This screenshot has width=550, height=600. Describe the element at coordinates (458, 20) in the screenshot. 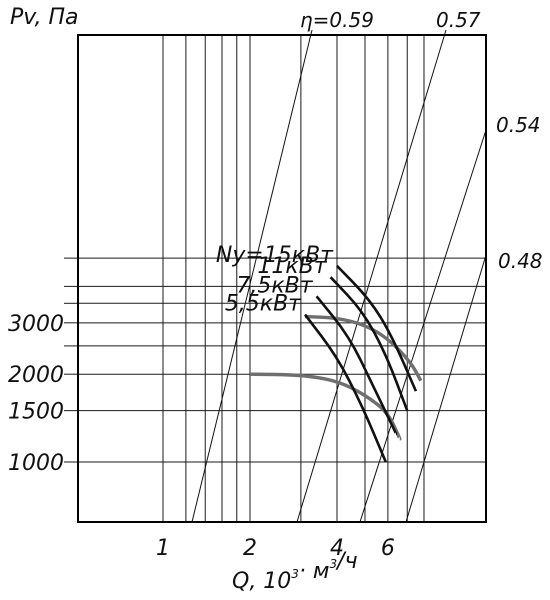

I see `efficiency-label: 0.57` at that location.